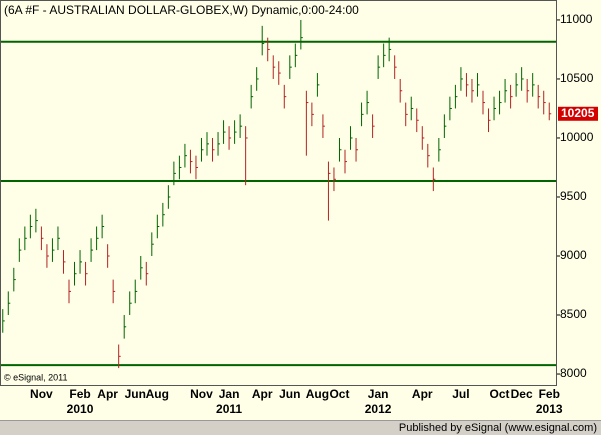 The width and height of the screenshot is (601, 435). I want to click on y-tick-label: 10000, so click(577, 137).